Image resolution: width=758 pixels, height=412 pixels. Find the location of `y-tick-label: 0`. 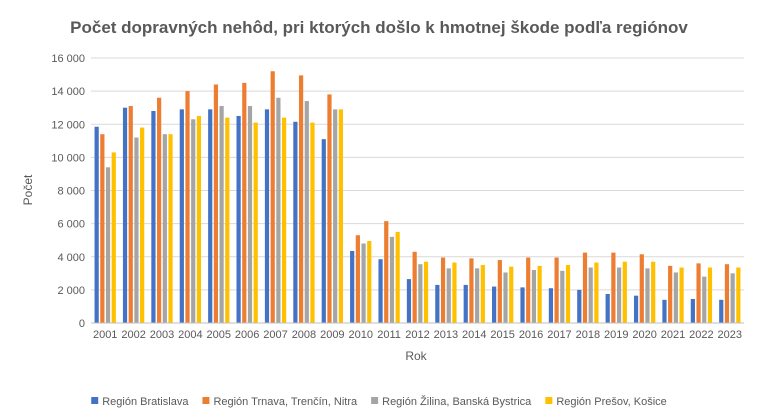

y-tick-label: 0 is located at coordinates (82, 324).